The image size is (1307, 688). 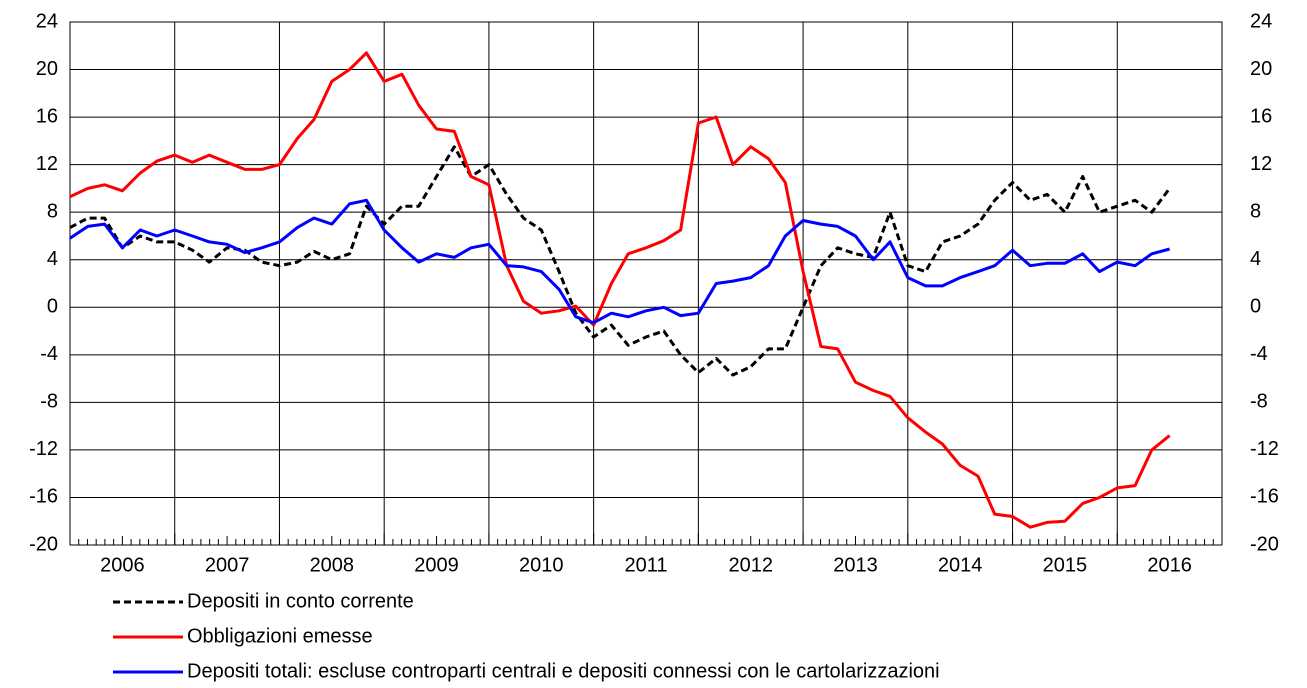 I want to click on y-tick-label: -12, so click(x=43, y=449).